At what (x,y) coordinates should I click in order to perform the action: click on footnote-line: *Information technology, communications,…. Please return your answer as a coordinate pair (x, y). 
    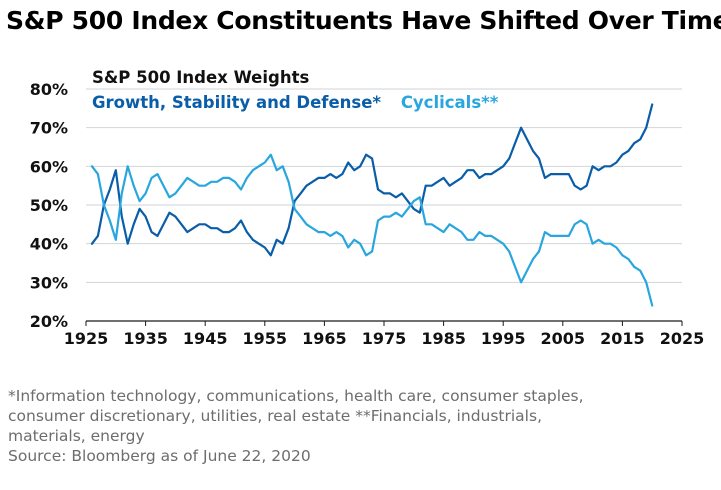
    Looking at the image, I should click on (296, 396).